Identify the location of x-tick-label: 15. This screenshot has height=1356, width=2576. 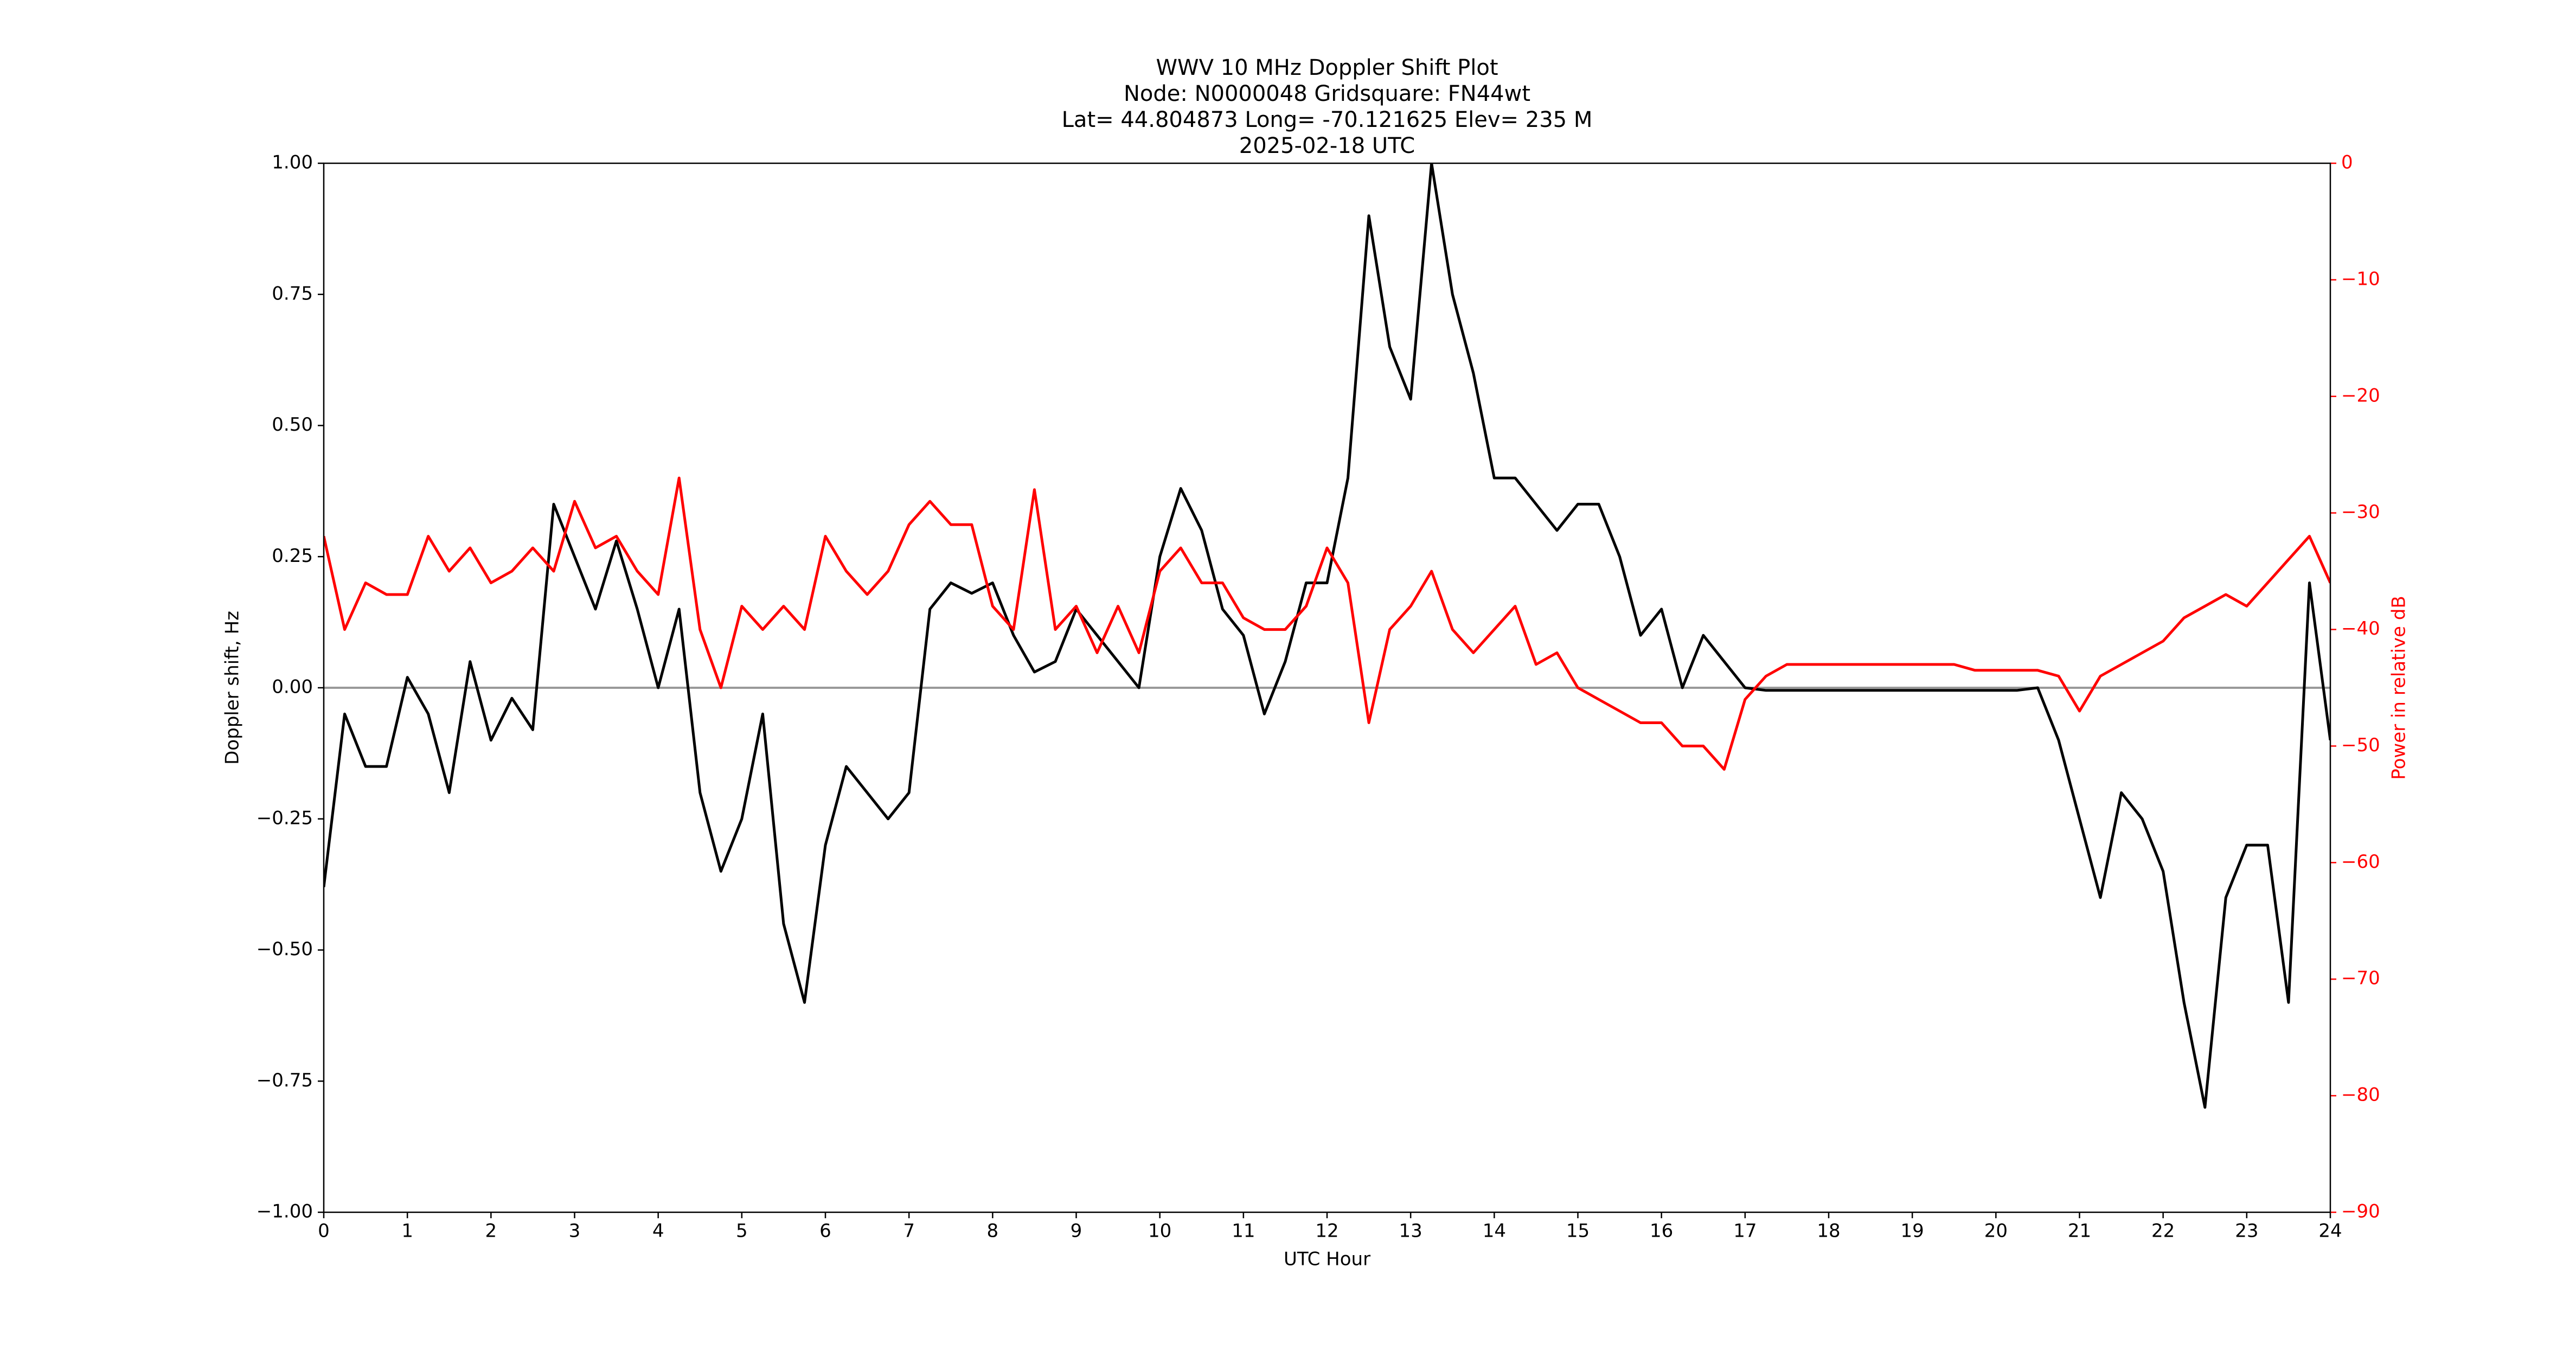
(1578, 1231).